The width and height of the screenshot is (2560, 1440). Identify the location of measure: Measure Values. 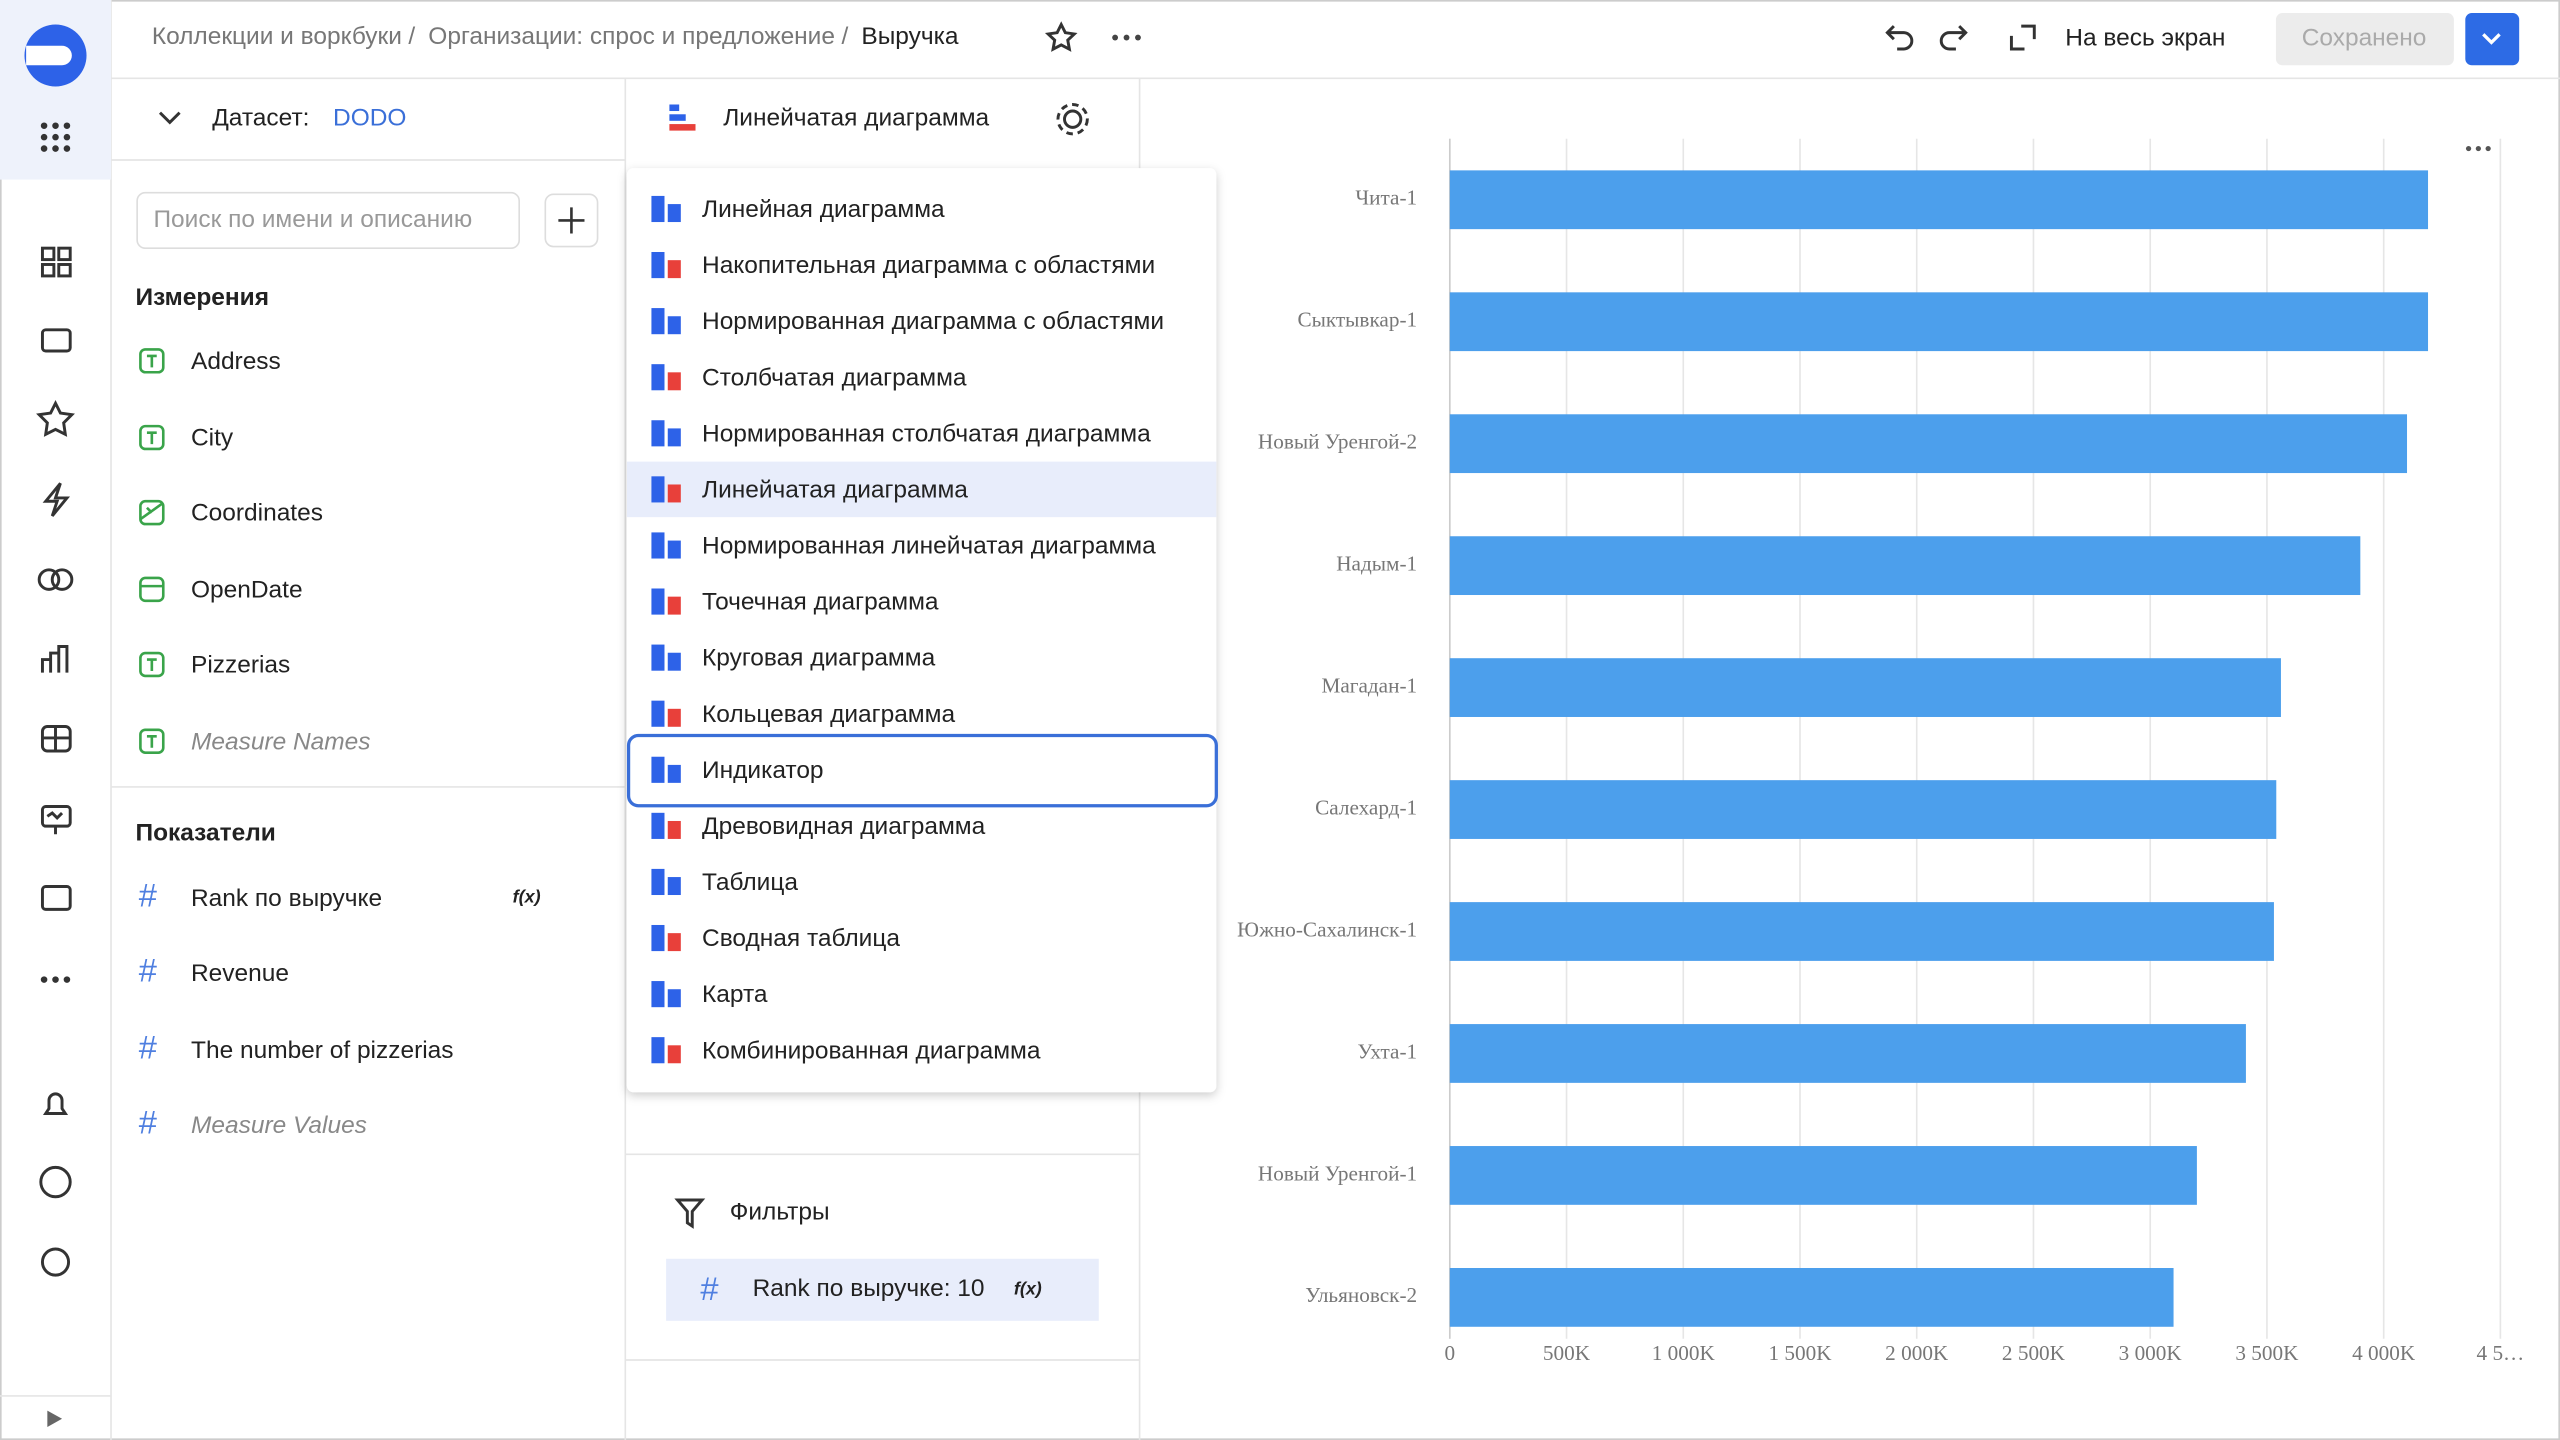
(279, 1125).